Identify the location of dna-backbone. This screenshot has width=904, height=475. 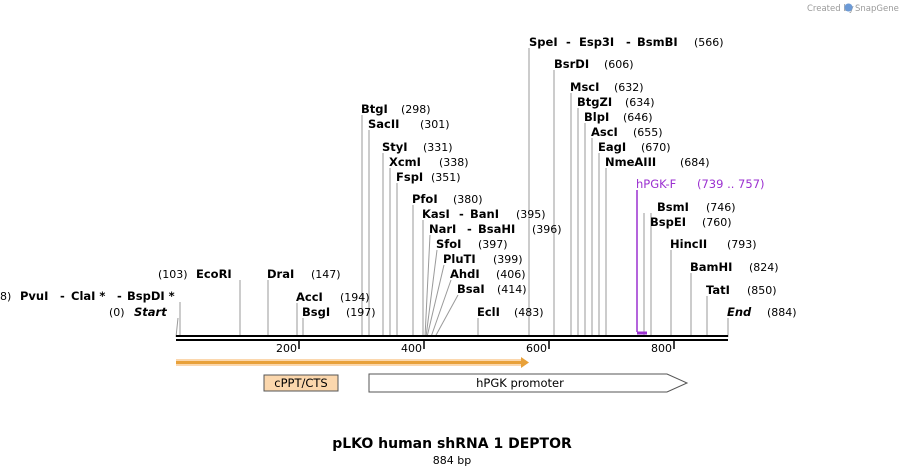
(452, 338).